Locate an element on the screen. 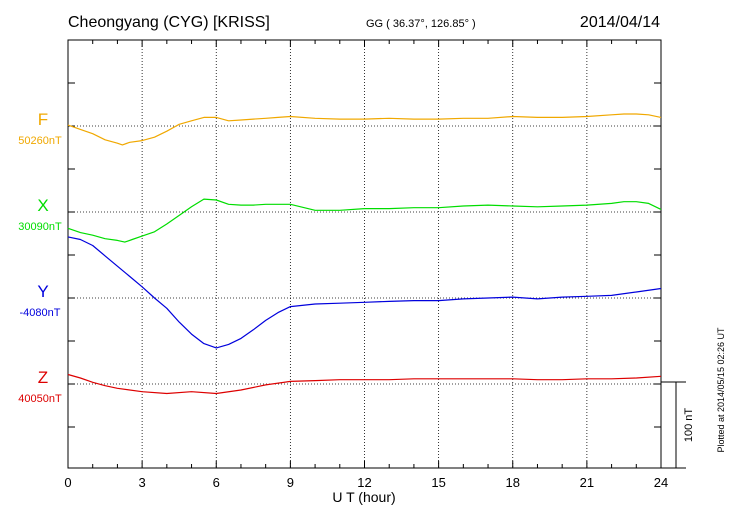 This screenshot has width=730, height=520. x-axis-label: U T (hour) is located at coordinates (363, 497).